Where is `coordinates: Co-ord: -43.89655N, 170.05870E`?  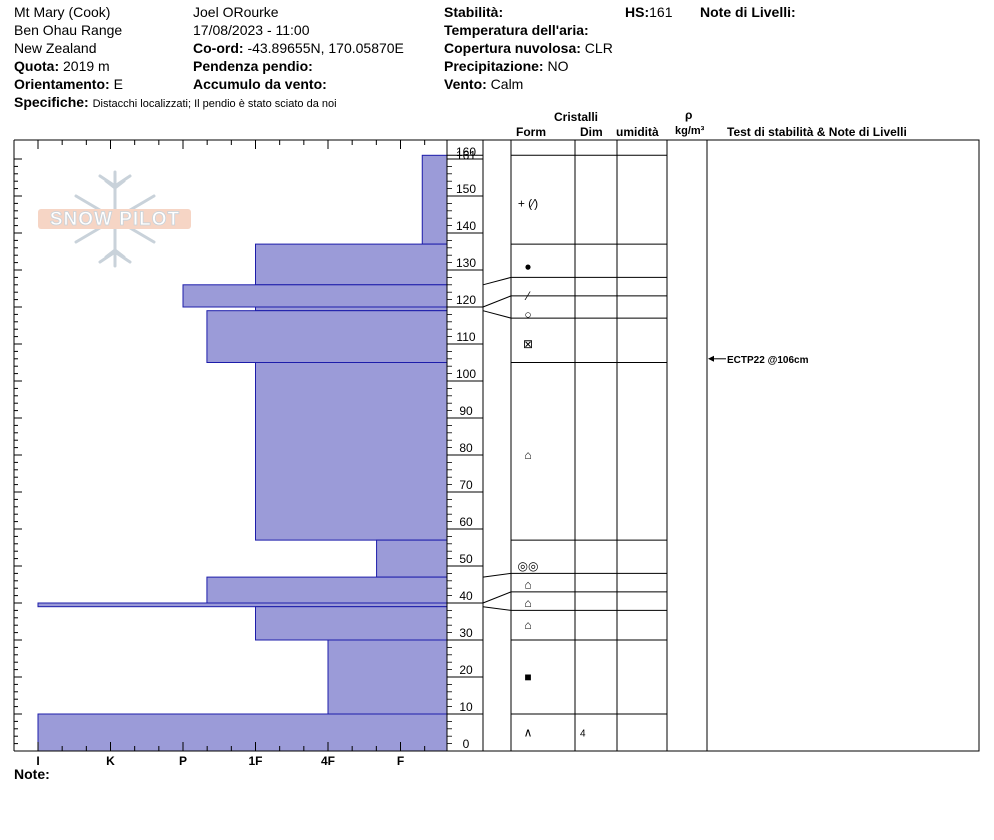
coordinates: Co-ord: -43.89655N, 170.05870E is located at coordinates (298, 48).